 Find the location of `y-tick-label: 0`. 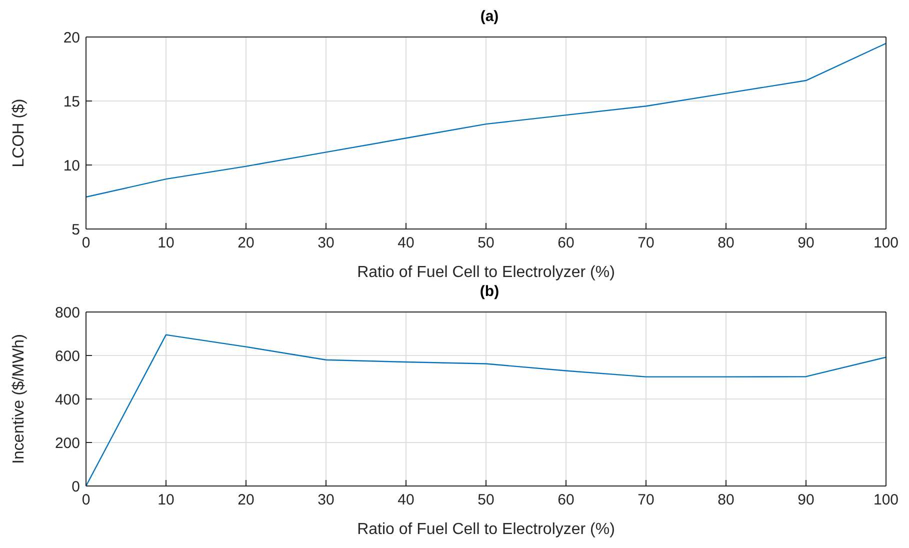

y-tick-label: 0 is located at coordinates (76, 487).